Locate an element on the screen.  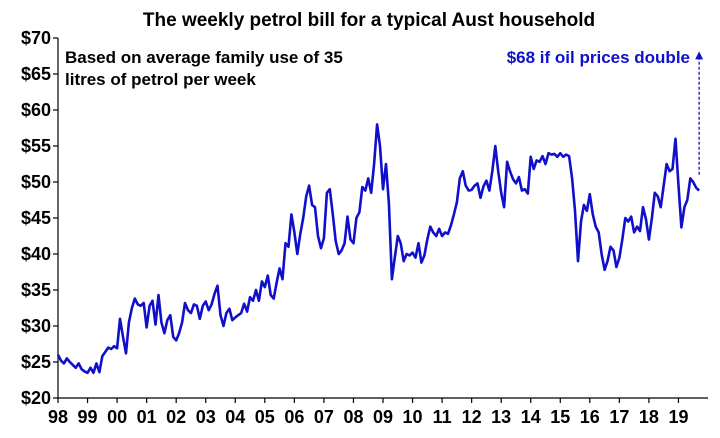
x-tick-label: 03 is located at coordinates (206, 417).